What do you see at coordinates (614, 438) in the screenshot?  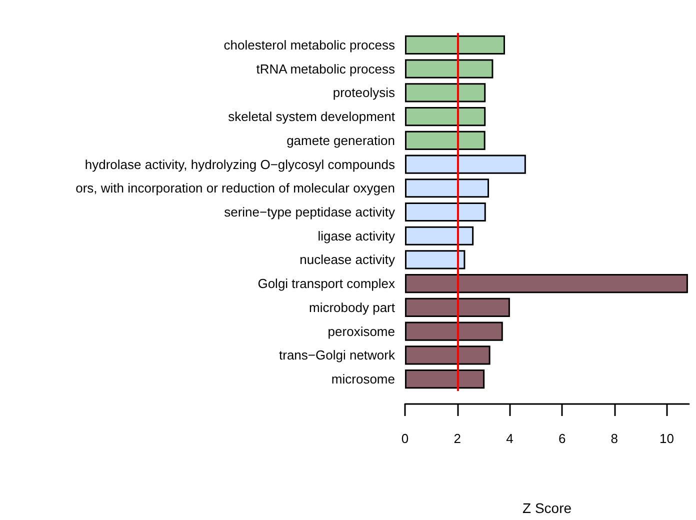 I see `x-tick-label: 8` at bounding box center [614, 438].